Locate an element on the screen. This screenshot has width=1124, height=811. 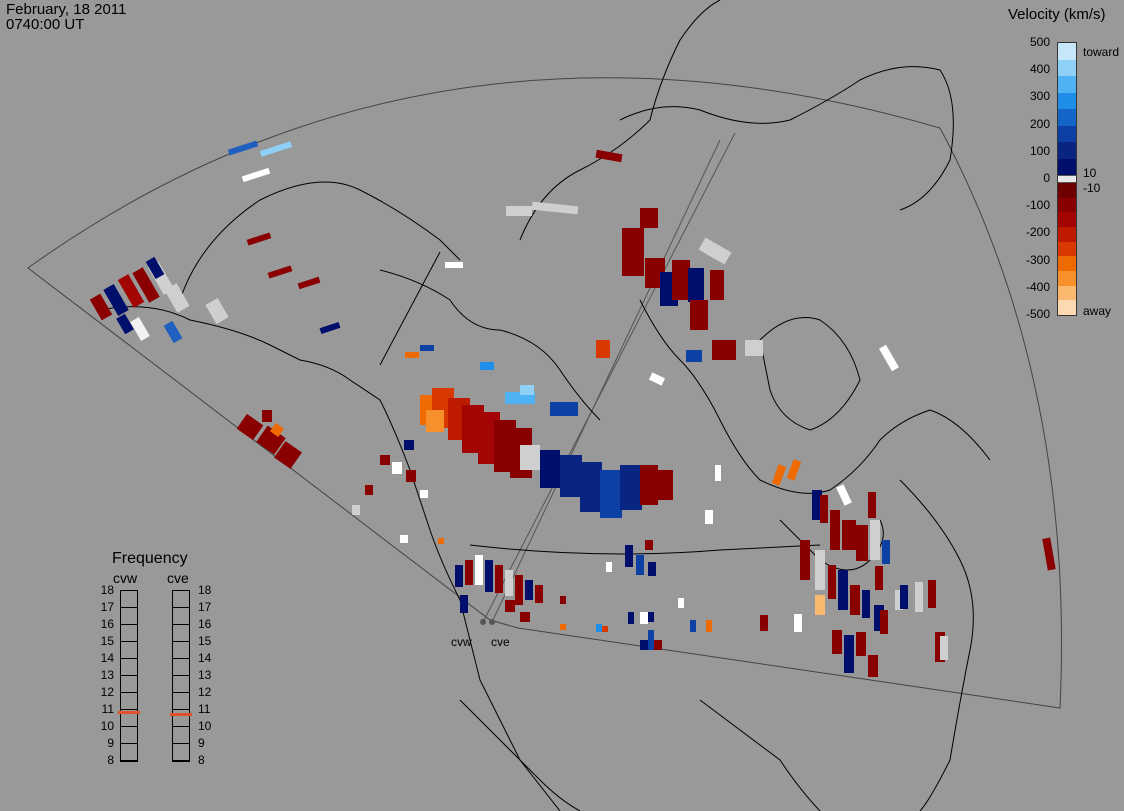
frequency-bar-cvw is located at coordinates (129, 676).